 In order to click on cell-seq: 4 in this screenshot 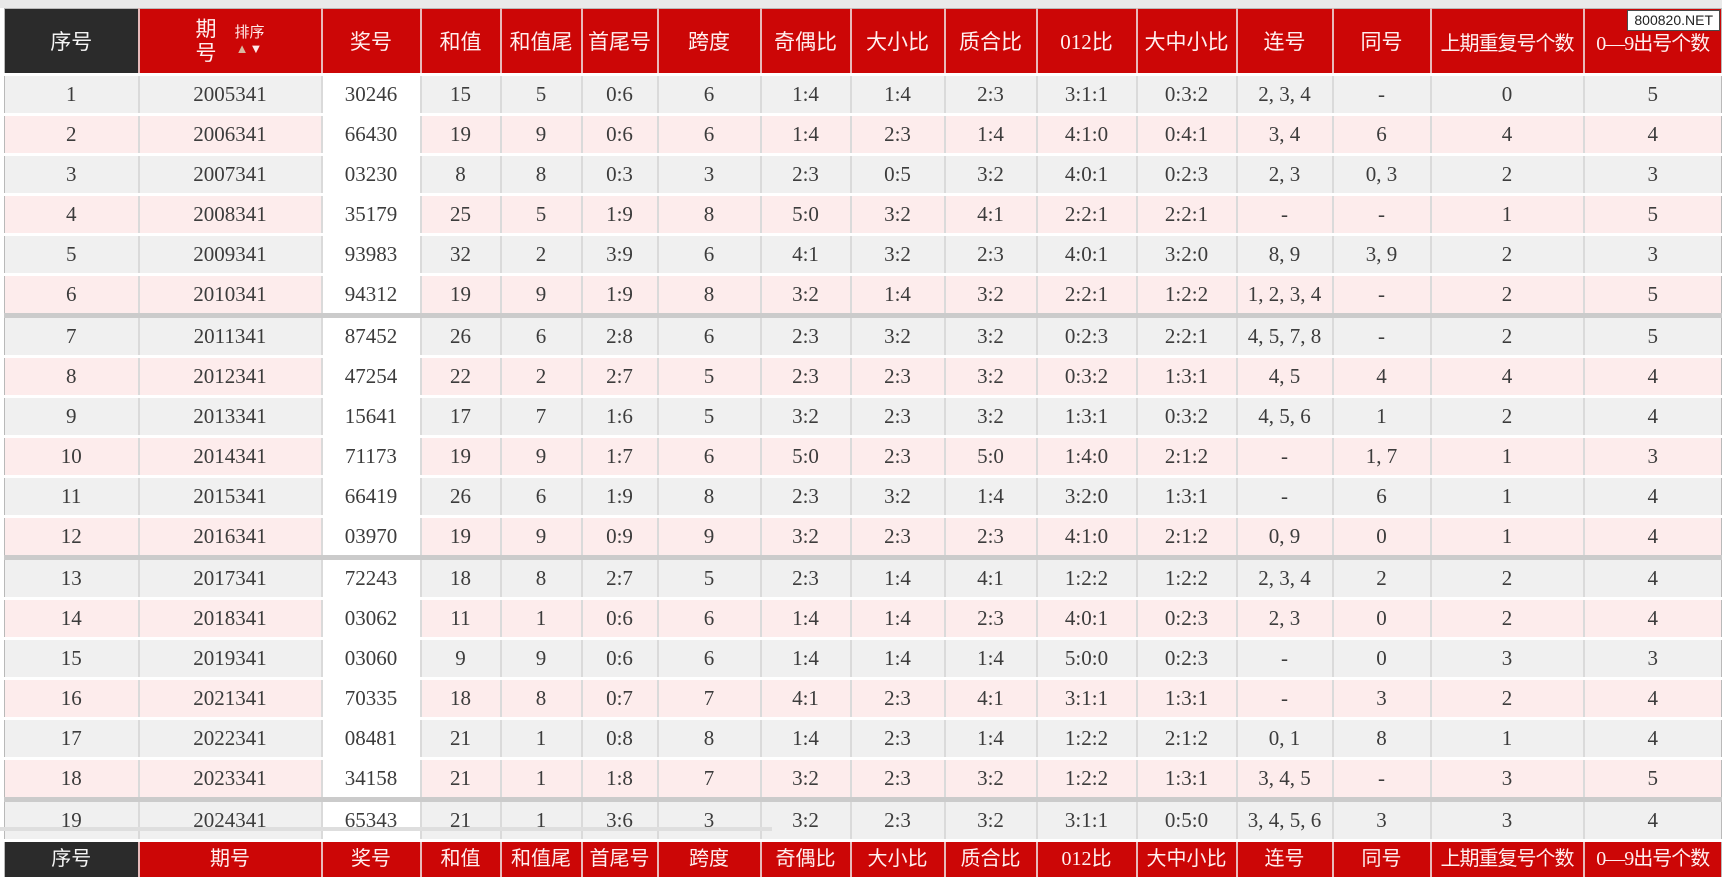, I will do `click(72, 215)`.